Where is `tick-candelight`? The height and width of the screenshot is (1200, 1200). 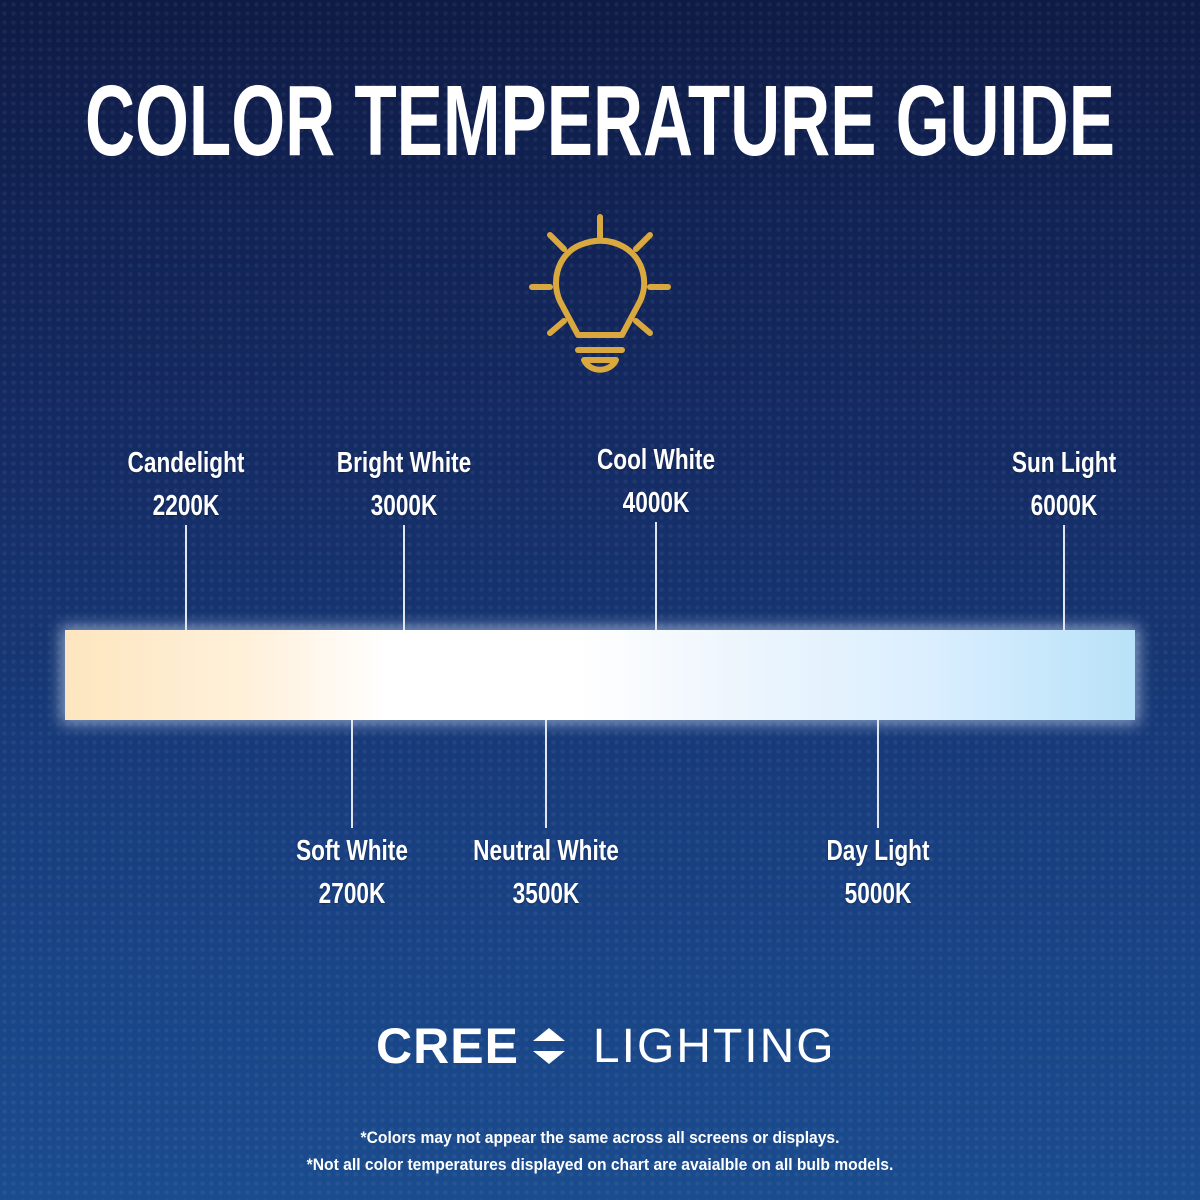
tick-candelight is located at coordinates (186, 577).